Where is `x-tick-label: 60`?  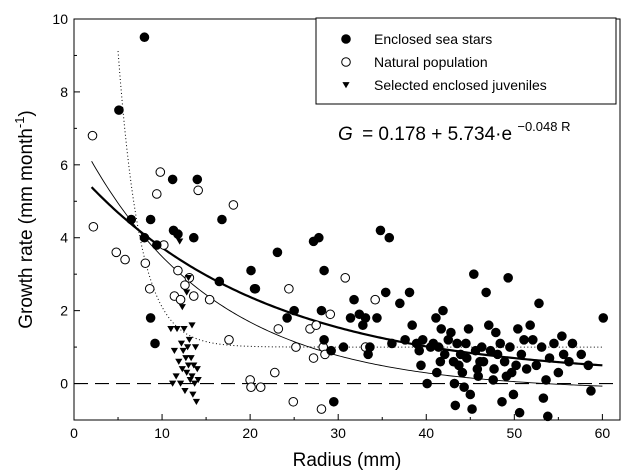 x-tick-label: 60 is located at coordinates (603, 433).